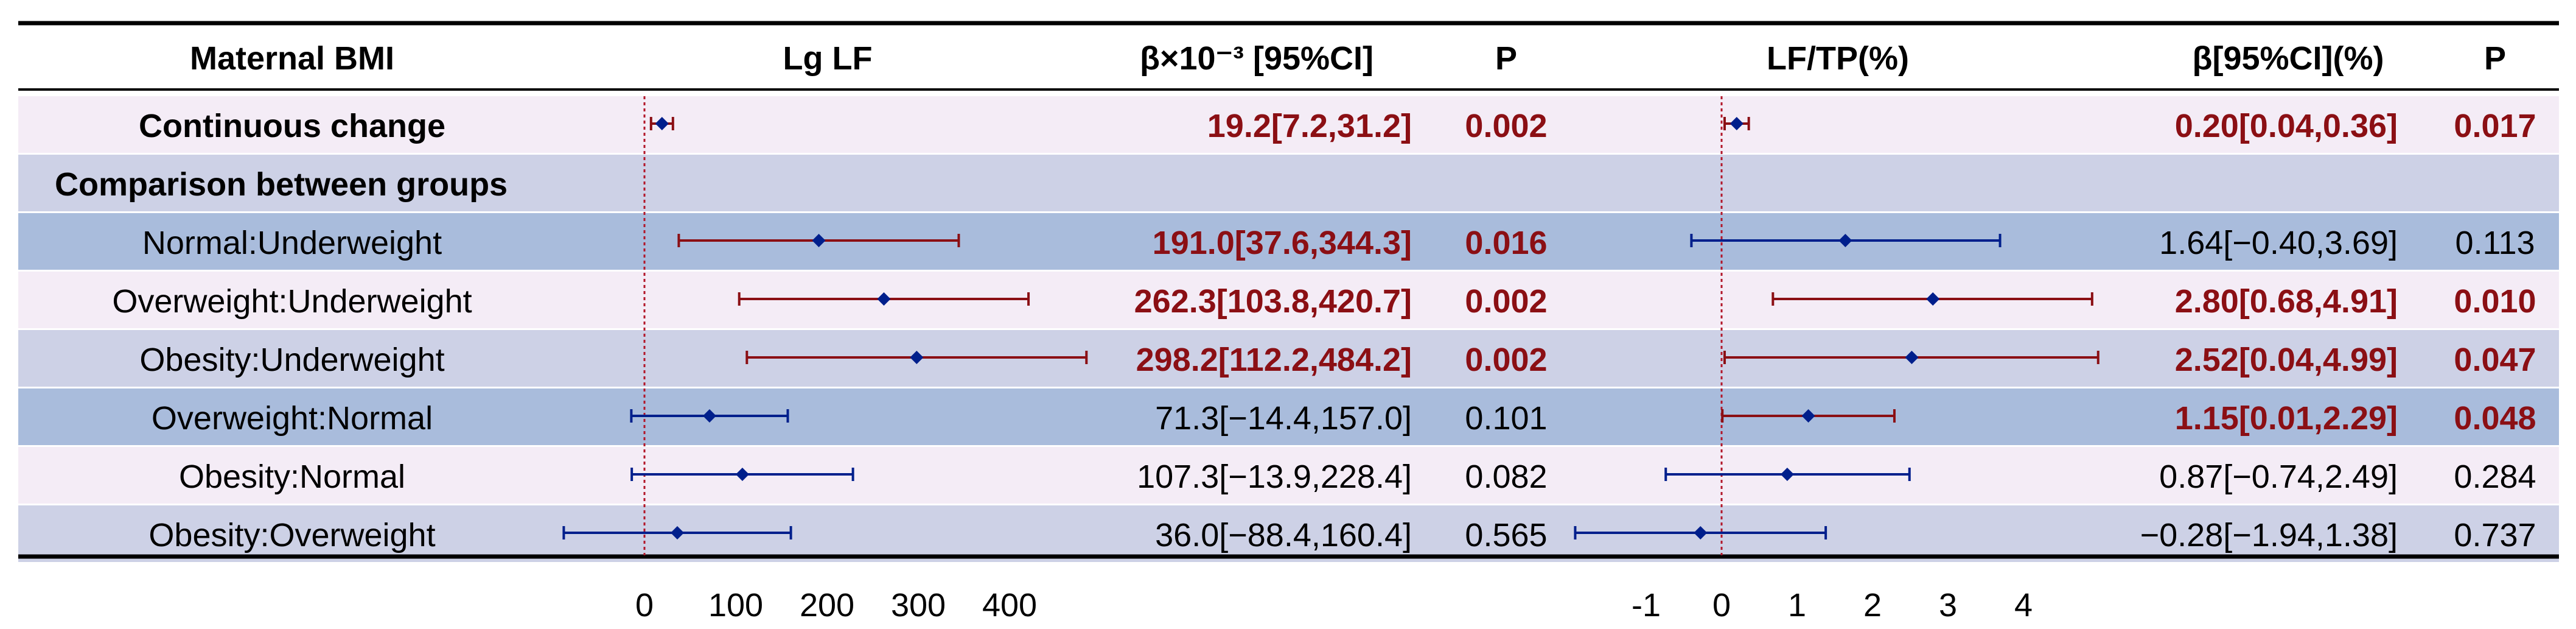 This screenshot has width=2576, height=629. What do you see at coordinates (2495, 535) in the screenshot?
I see `p-value-text: 0.737` at bounding box center [2495, 535].